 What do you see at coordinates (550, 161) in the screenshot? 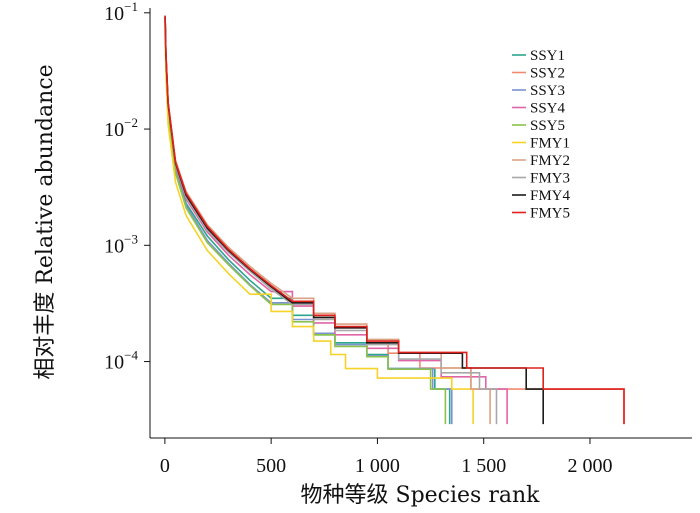
I see `legend-label-fmy2: FMY2` at bounding box center [550, 161].